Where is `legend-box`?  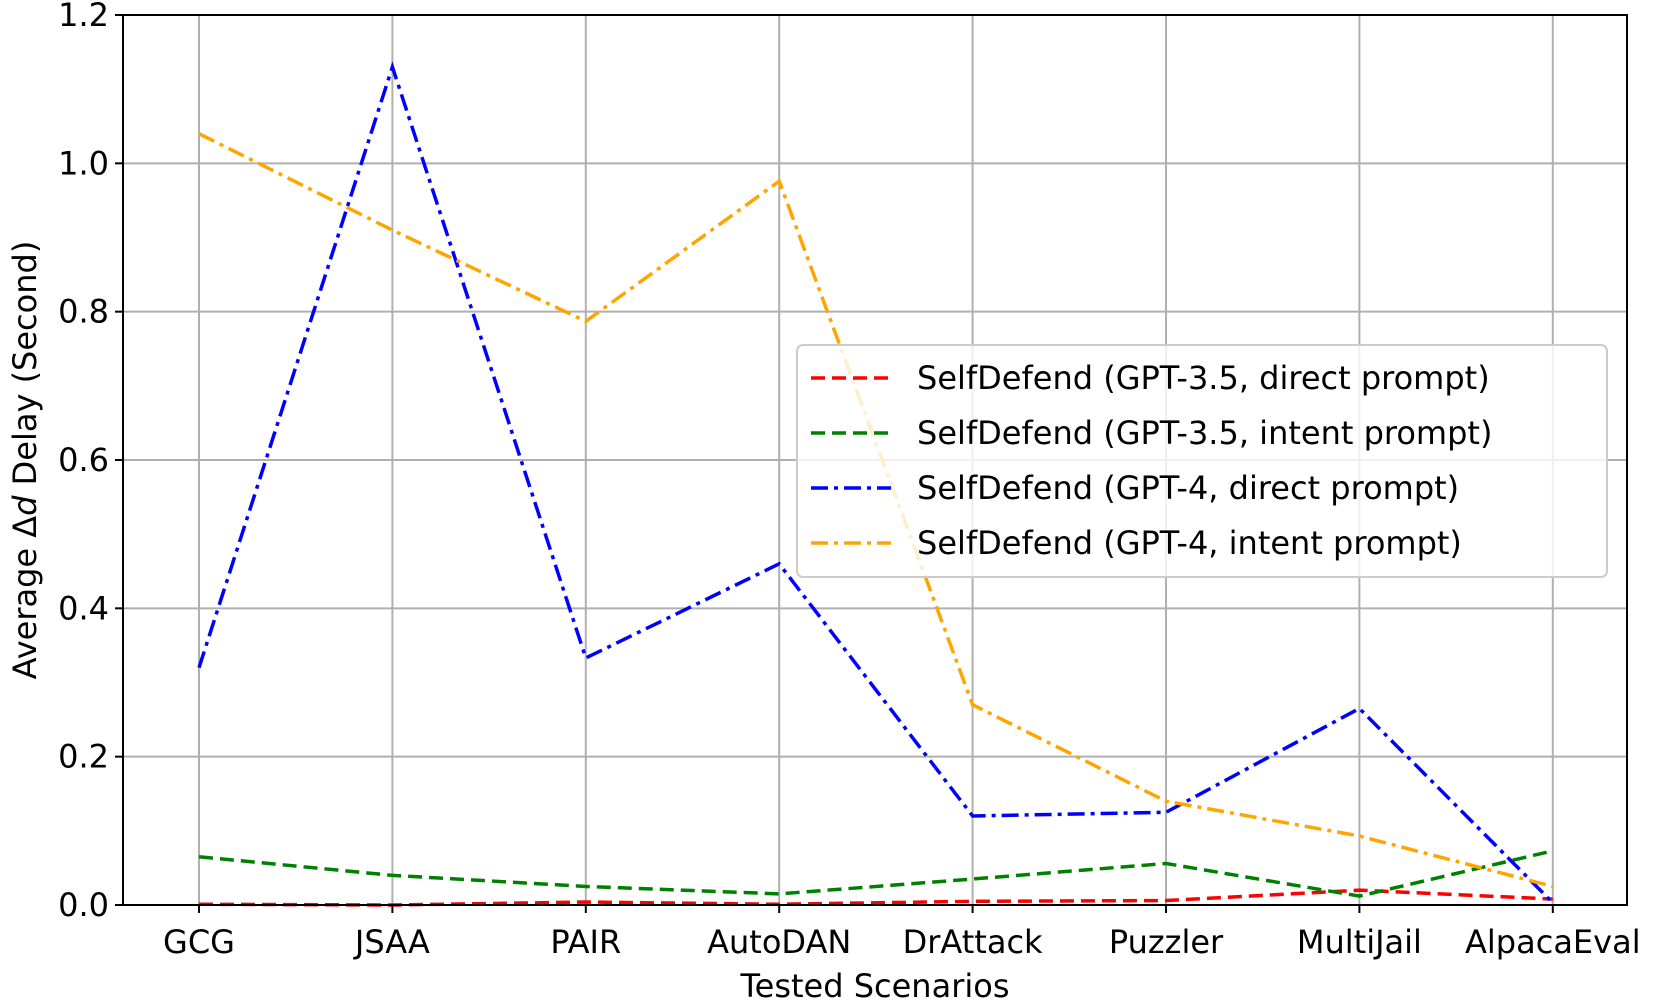
legend-box is located at coordinates (1202, 461).